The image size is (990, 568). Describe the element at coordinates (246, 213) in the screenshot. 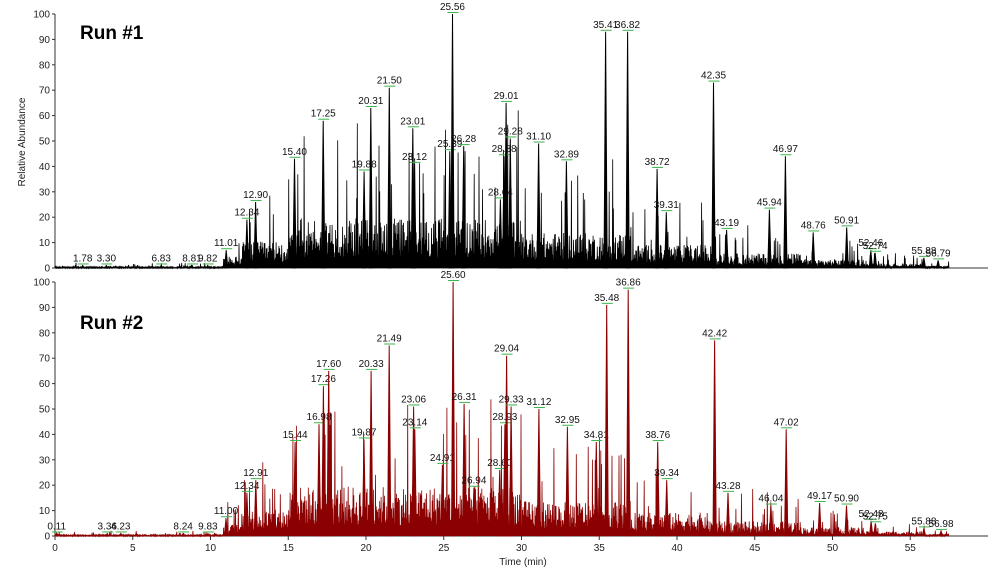

I see `peak-label: 12.34` at that location.